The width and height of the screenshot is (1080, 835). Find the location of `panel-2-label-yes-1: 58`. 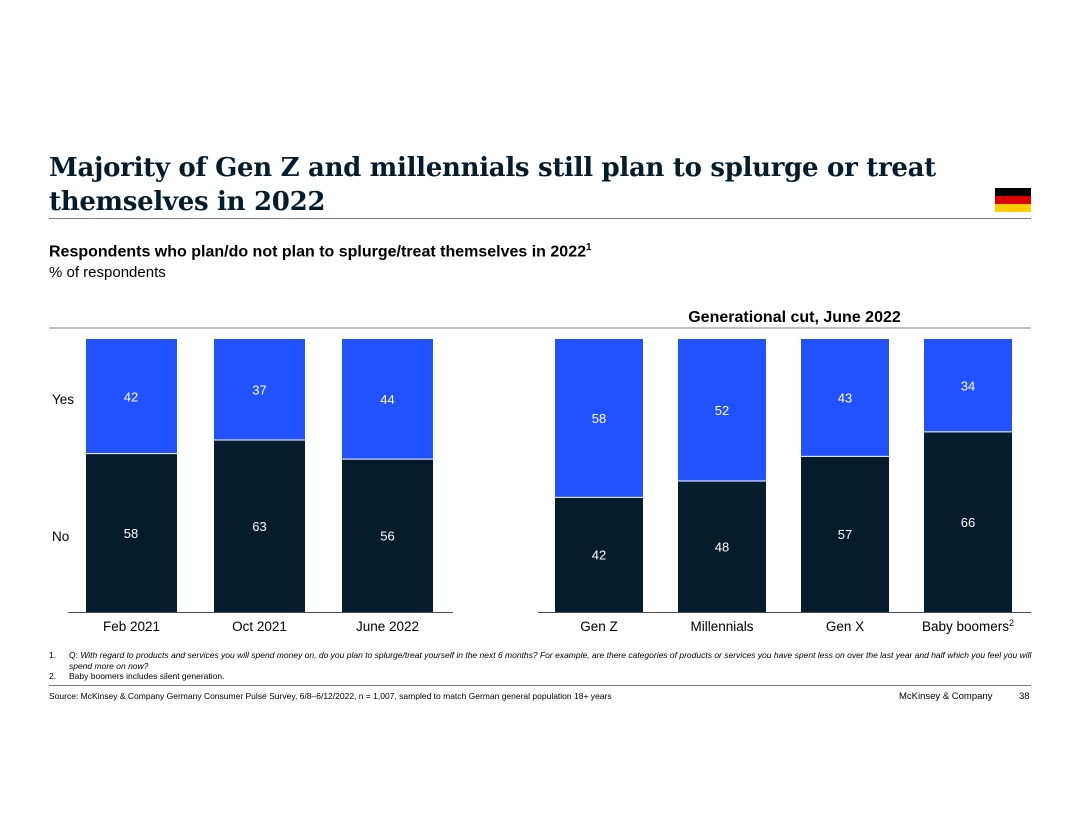

panel-2-label-yes-1: 58 is located at coordinates (599, 418).